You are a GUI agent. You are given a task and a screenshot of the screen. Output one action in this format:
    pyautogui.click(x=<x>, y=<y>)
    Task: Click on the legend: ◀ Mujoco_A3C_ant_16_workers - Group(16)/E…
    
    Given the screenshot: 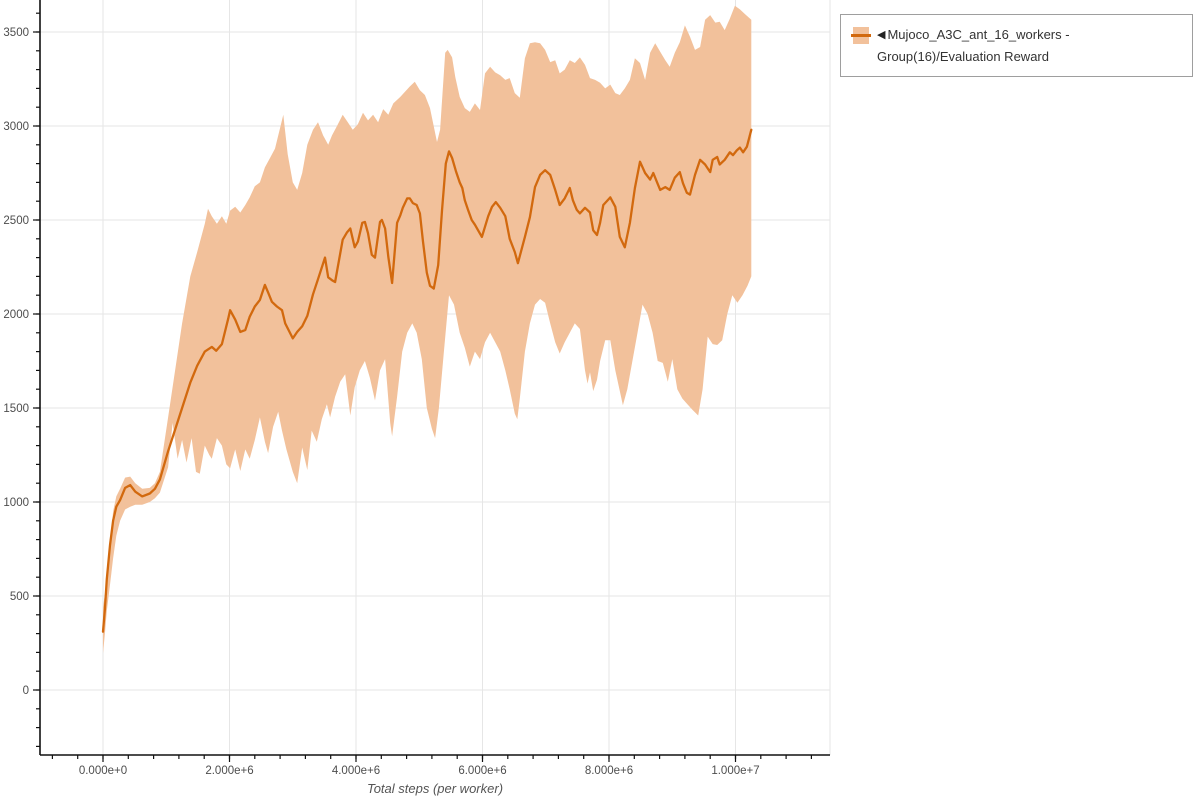 What is the action you would take?
    pyautogui.click(x=1016, y=46)
    